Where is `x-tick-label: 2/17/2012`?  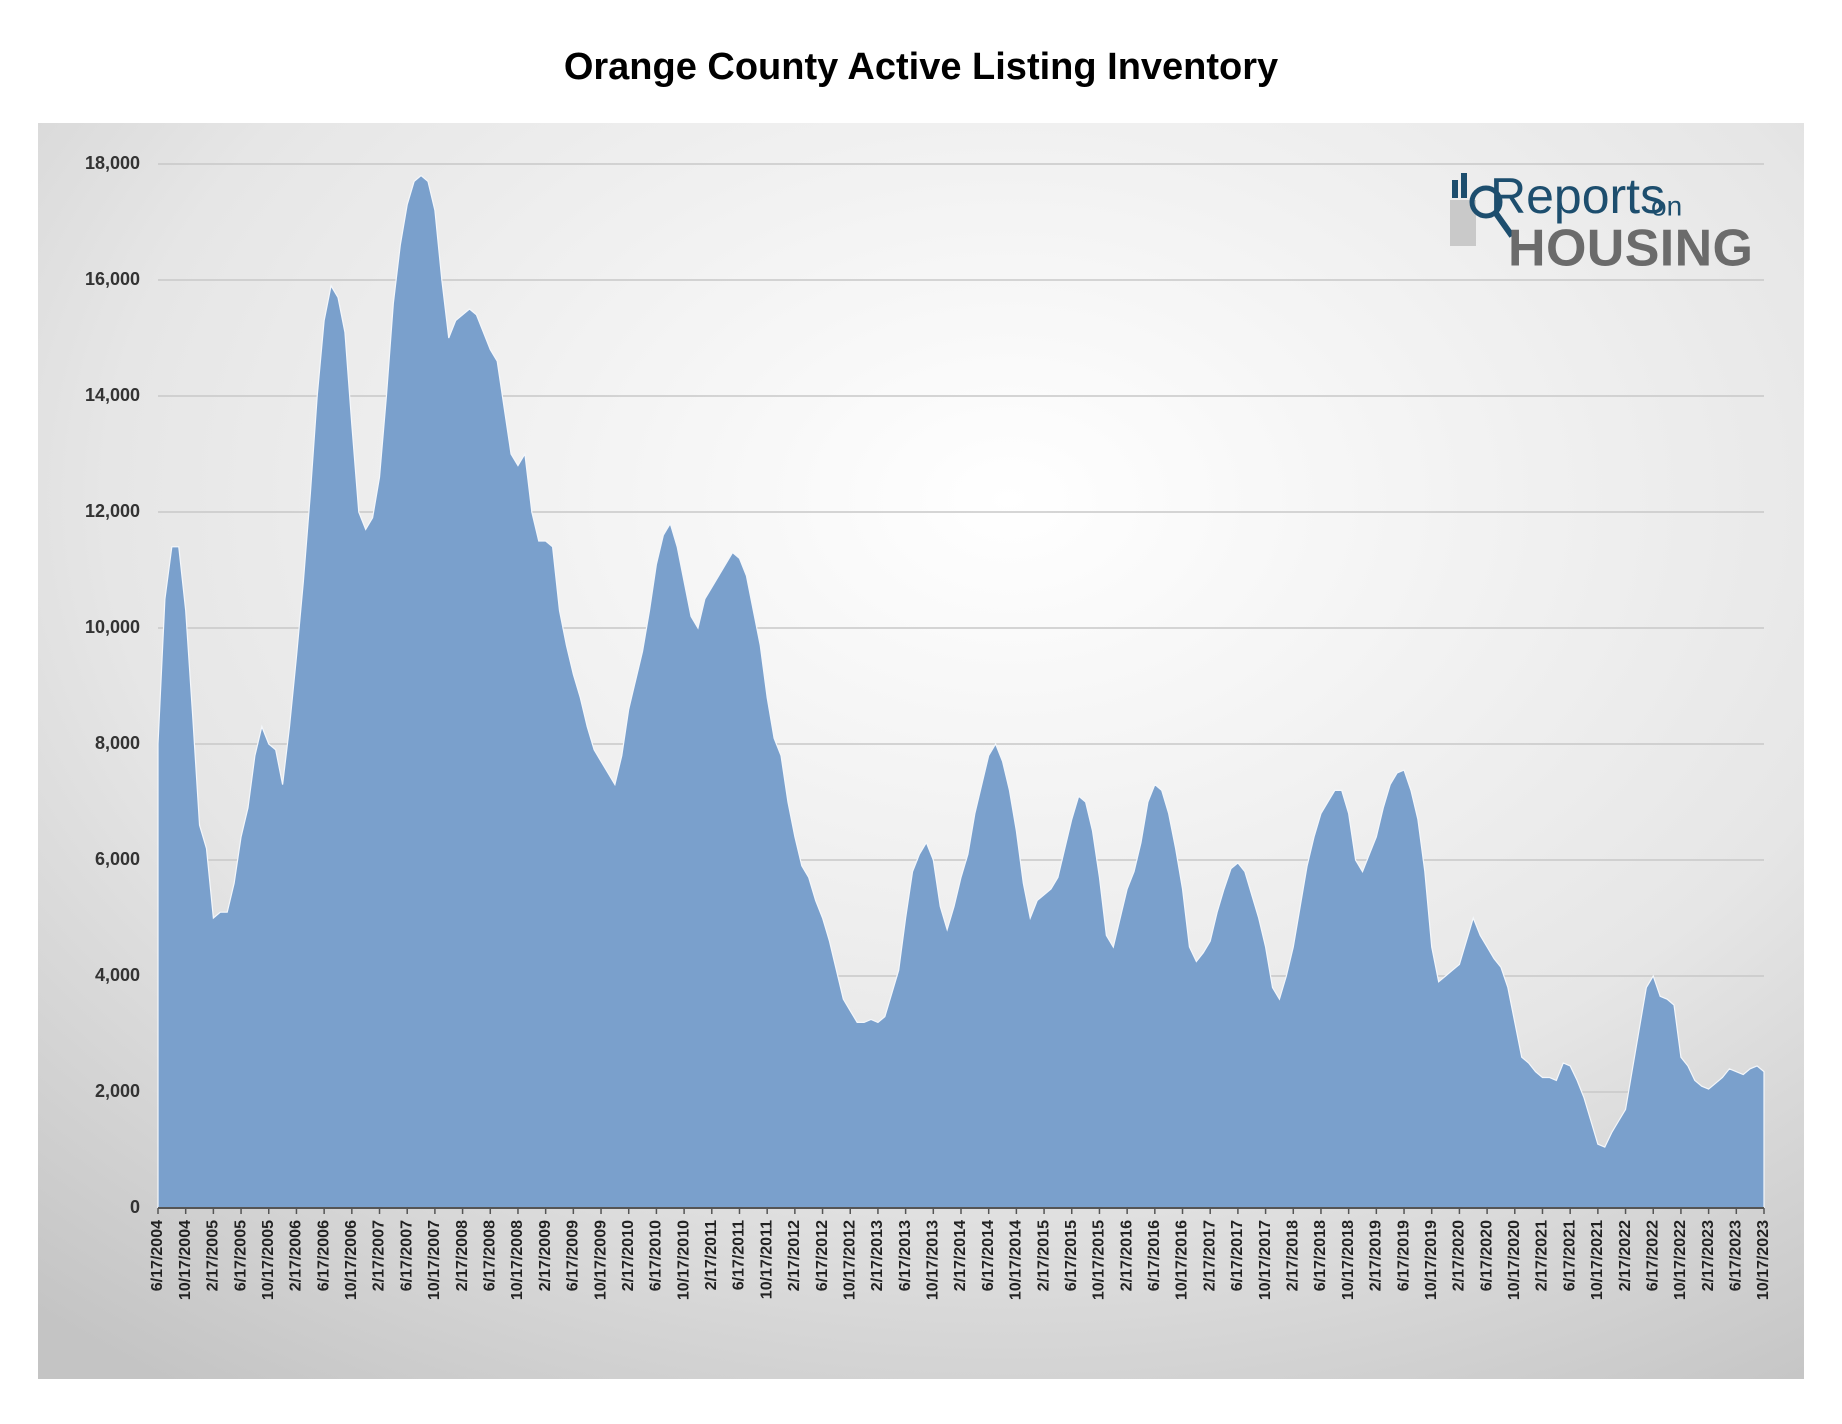
x-tick-label: 2/17/2012 is located at coordinates (794, 1255).